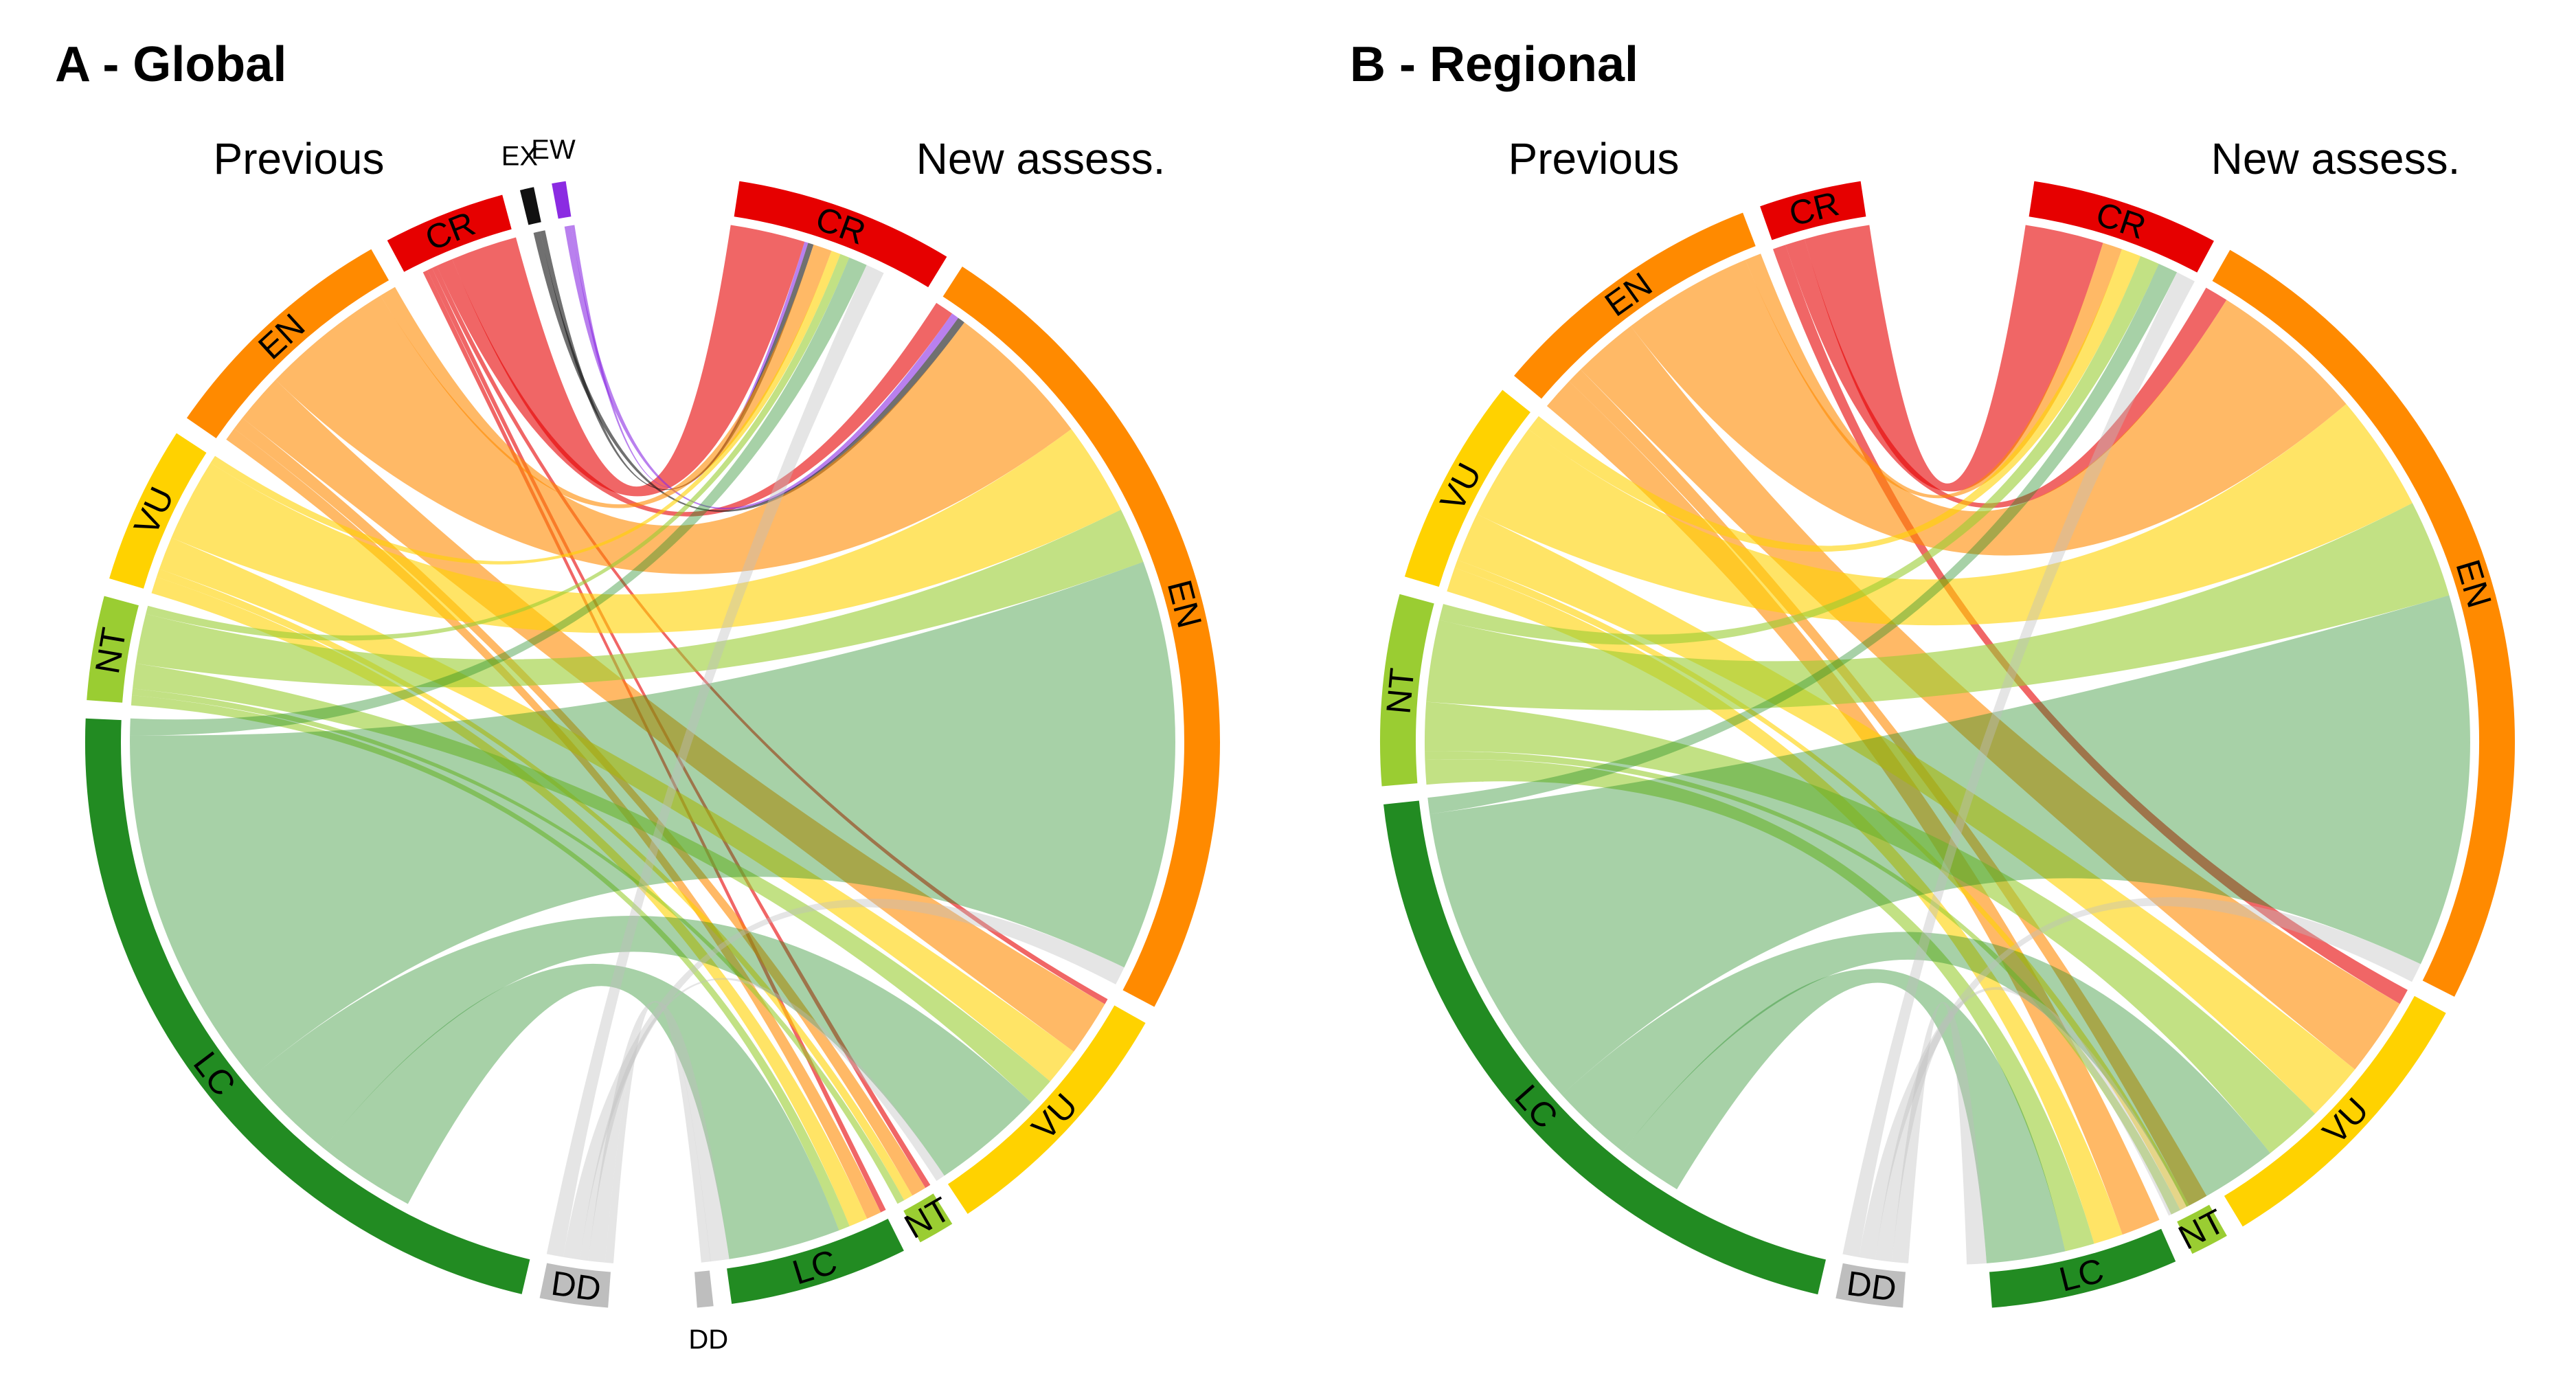  I want to click on new-sector-dd, so click(704, 1288).